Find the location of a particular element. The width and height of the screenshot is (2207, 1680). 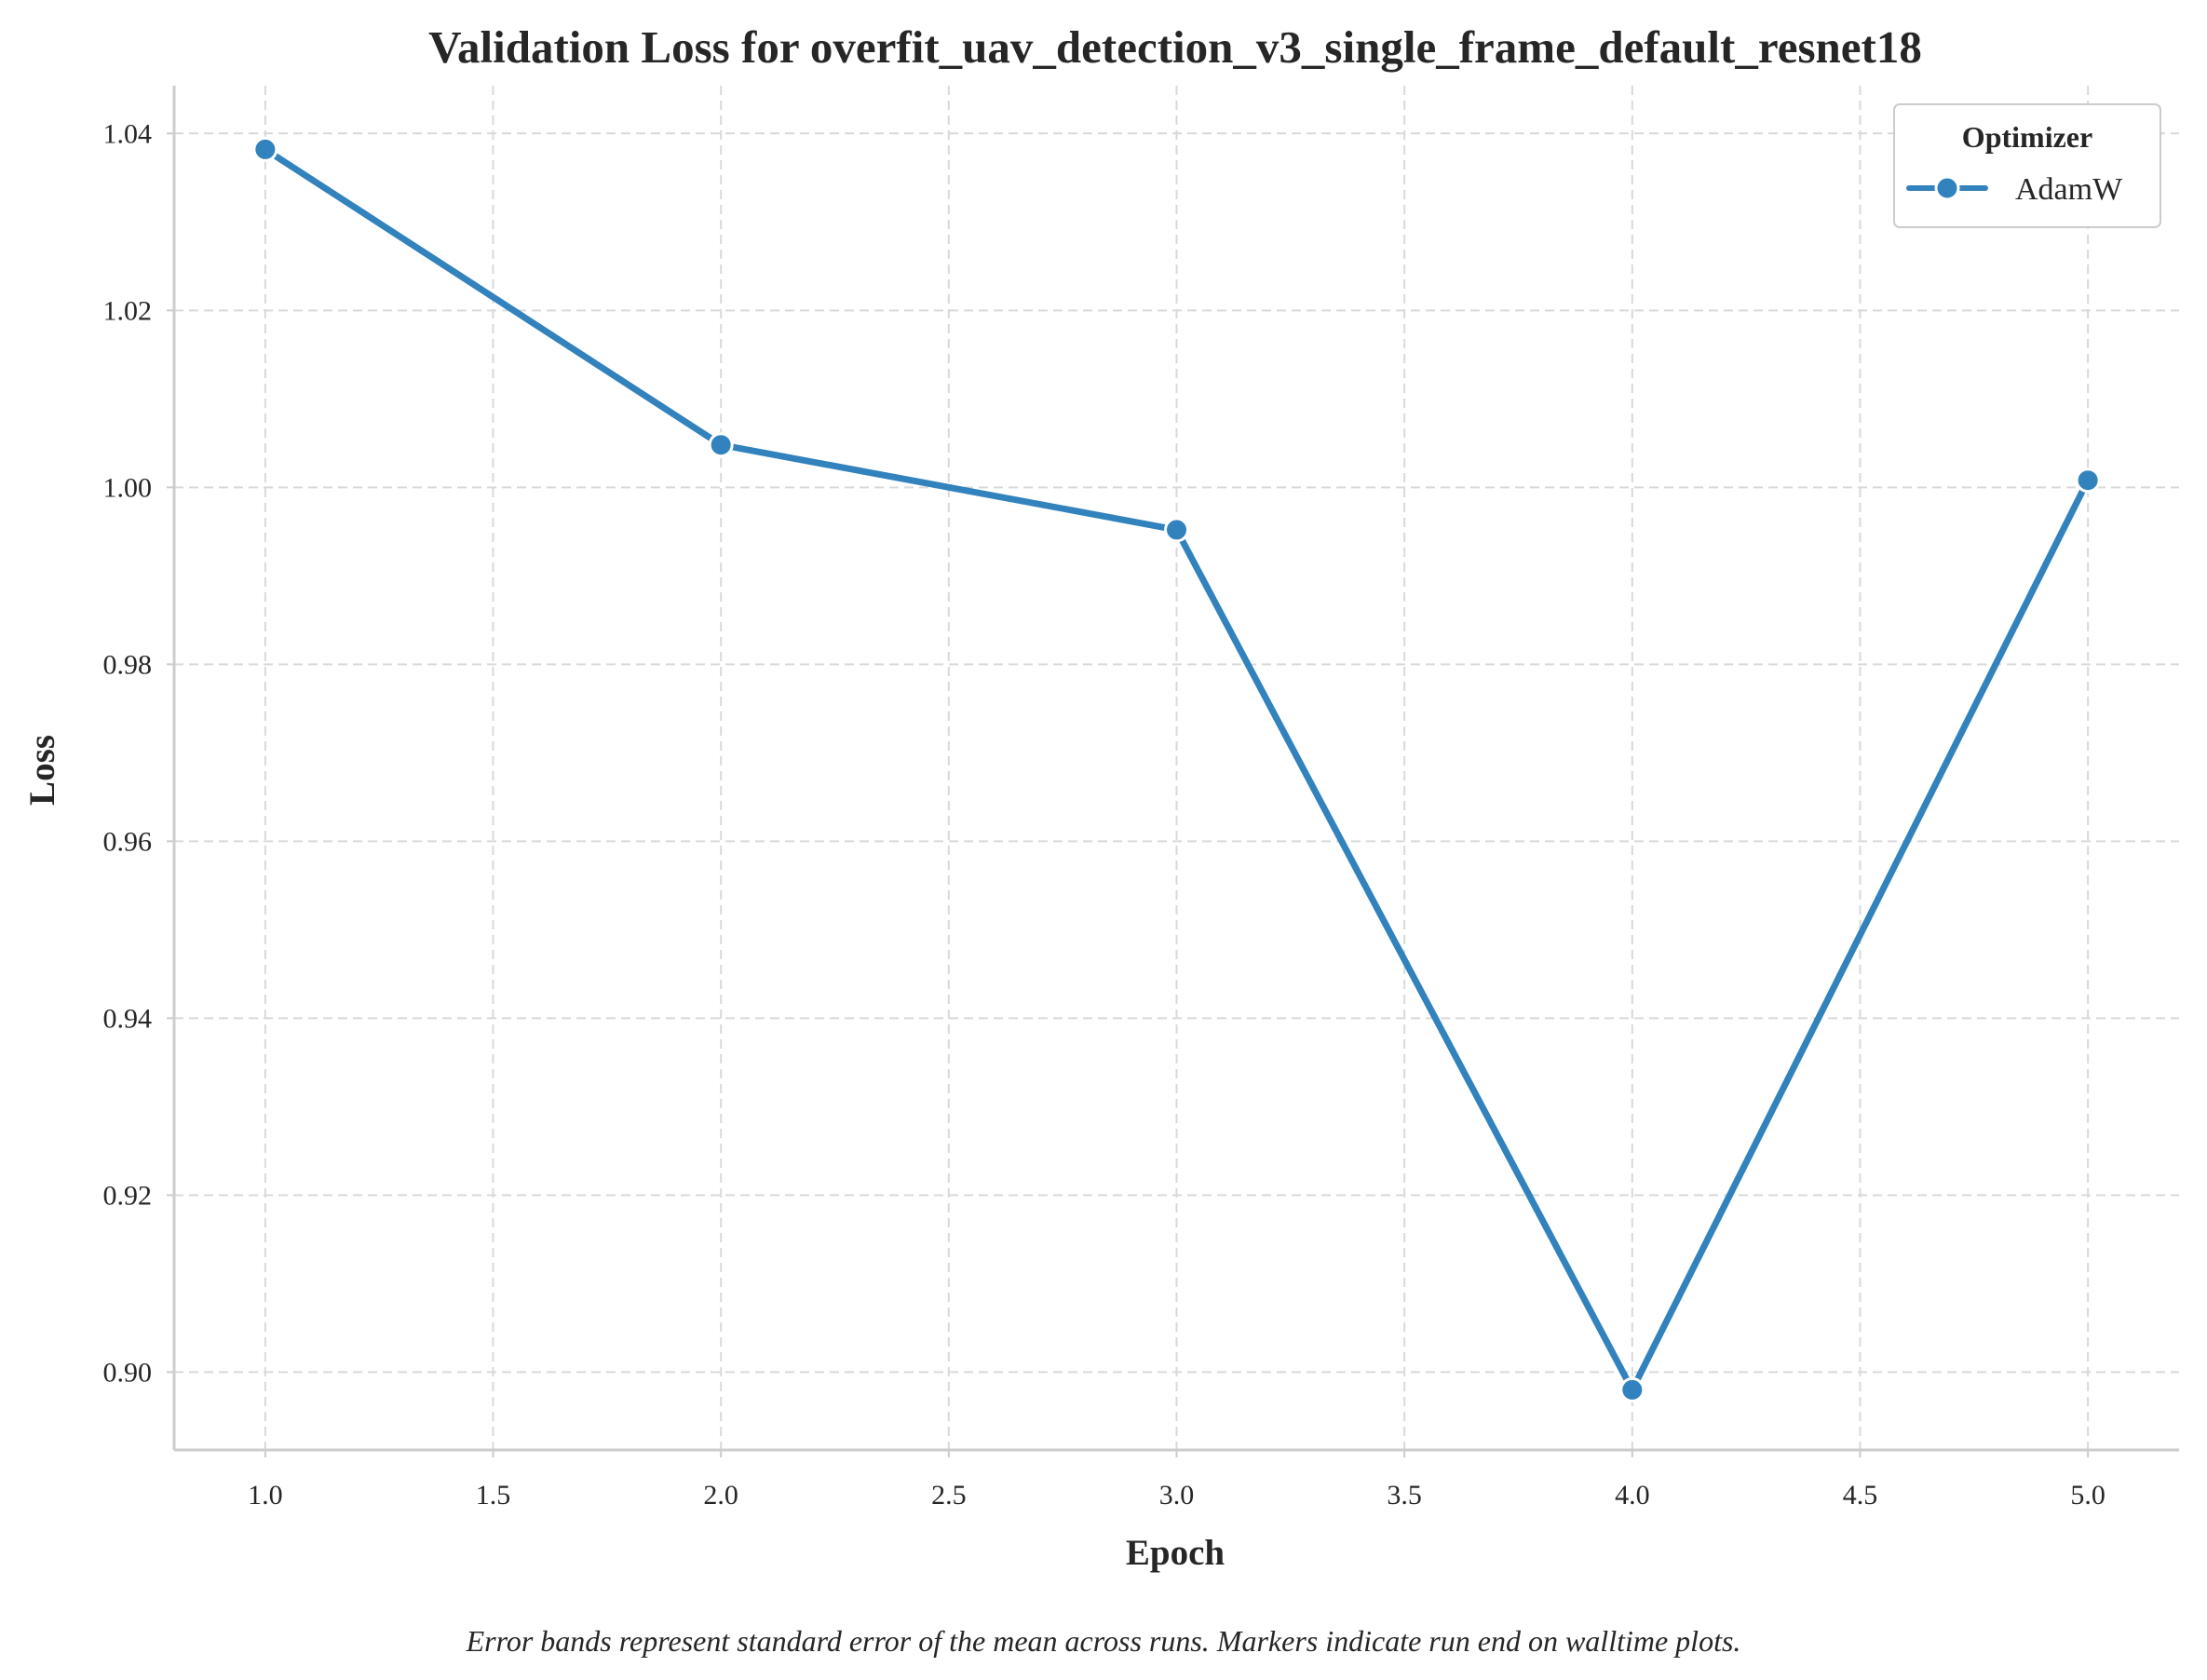

legend-box is located at coordinates (2027, 165).